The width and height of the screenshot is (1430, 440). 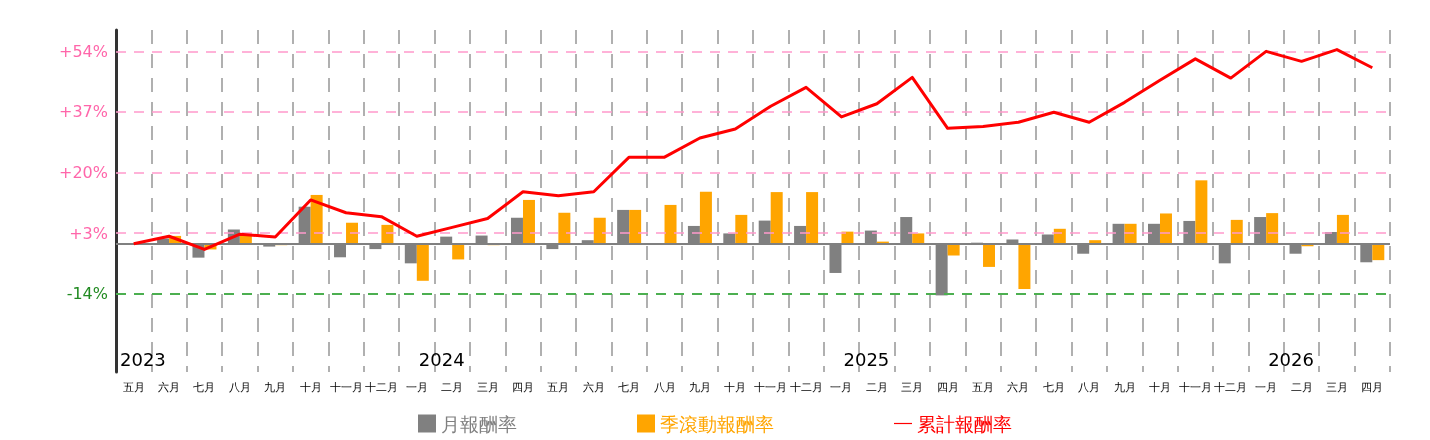 What do you see at coordinates (83, 51) in the screenshot?
I see `y-tick-label: +54%` at bounding box center [83, 51].